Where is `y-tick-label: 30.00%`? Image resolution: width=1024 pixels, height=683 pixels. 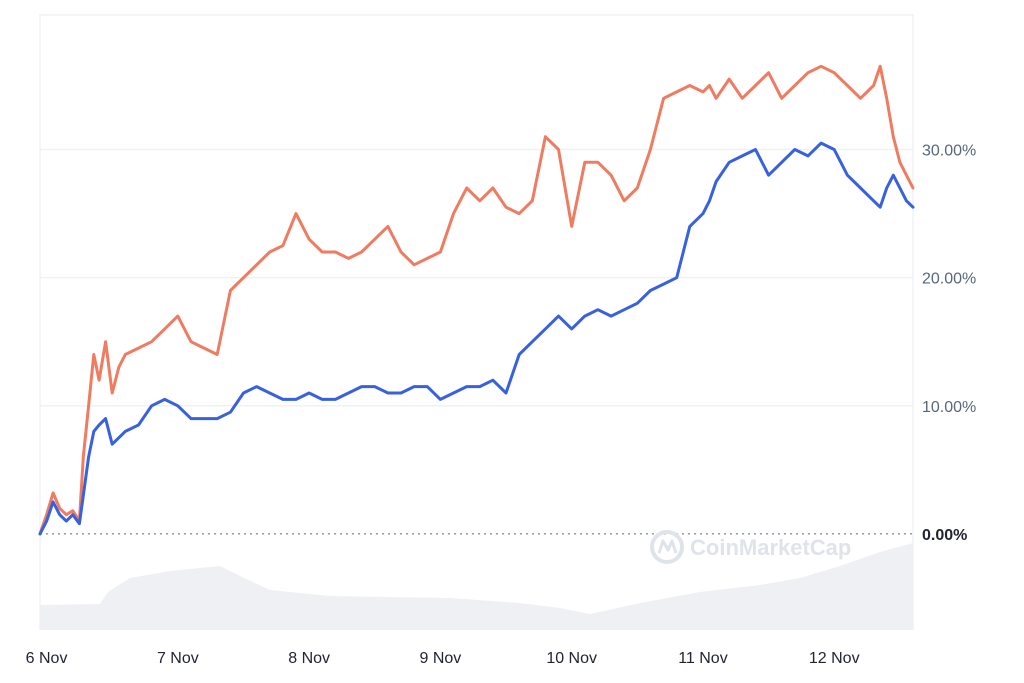 y-tick-label: 30.00% is located at coordinates (949, 151).